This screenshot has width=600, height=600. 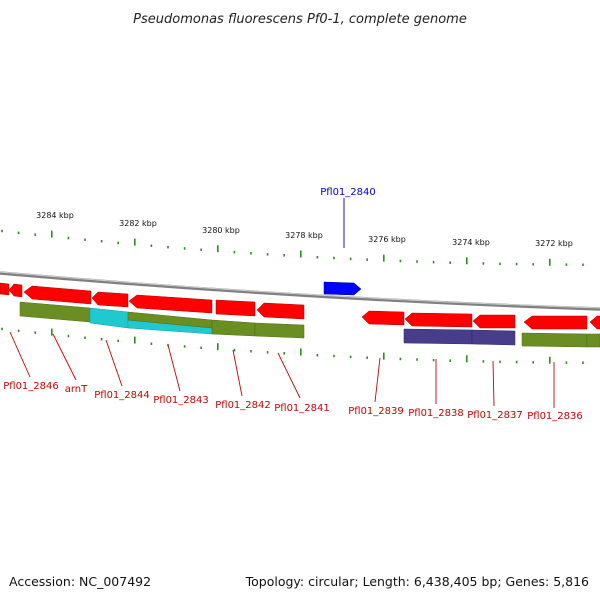 I want to click on kbp-label-3284: 3284 kbp, so click(x=55, y=215).